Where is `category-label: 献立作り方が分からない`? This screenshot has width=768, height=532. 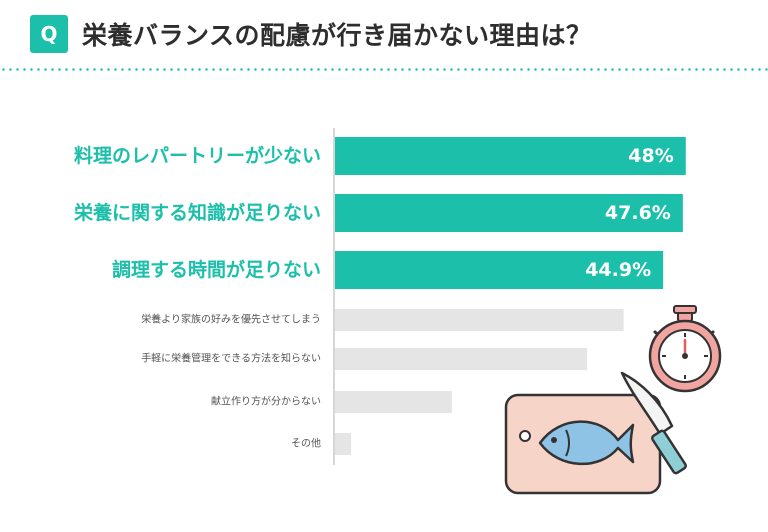 category-label: 献立作り方が分からない is located at coordinates (266, 401).